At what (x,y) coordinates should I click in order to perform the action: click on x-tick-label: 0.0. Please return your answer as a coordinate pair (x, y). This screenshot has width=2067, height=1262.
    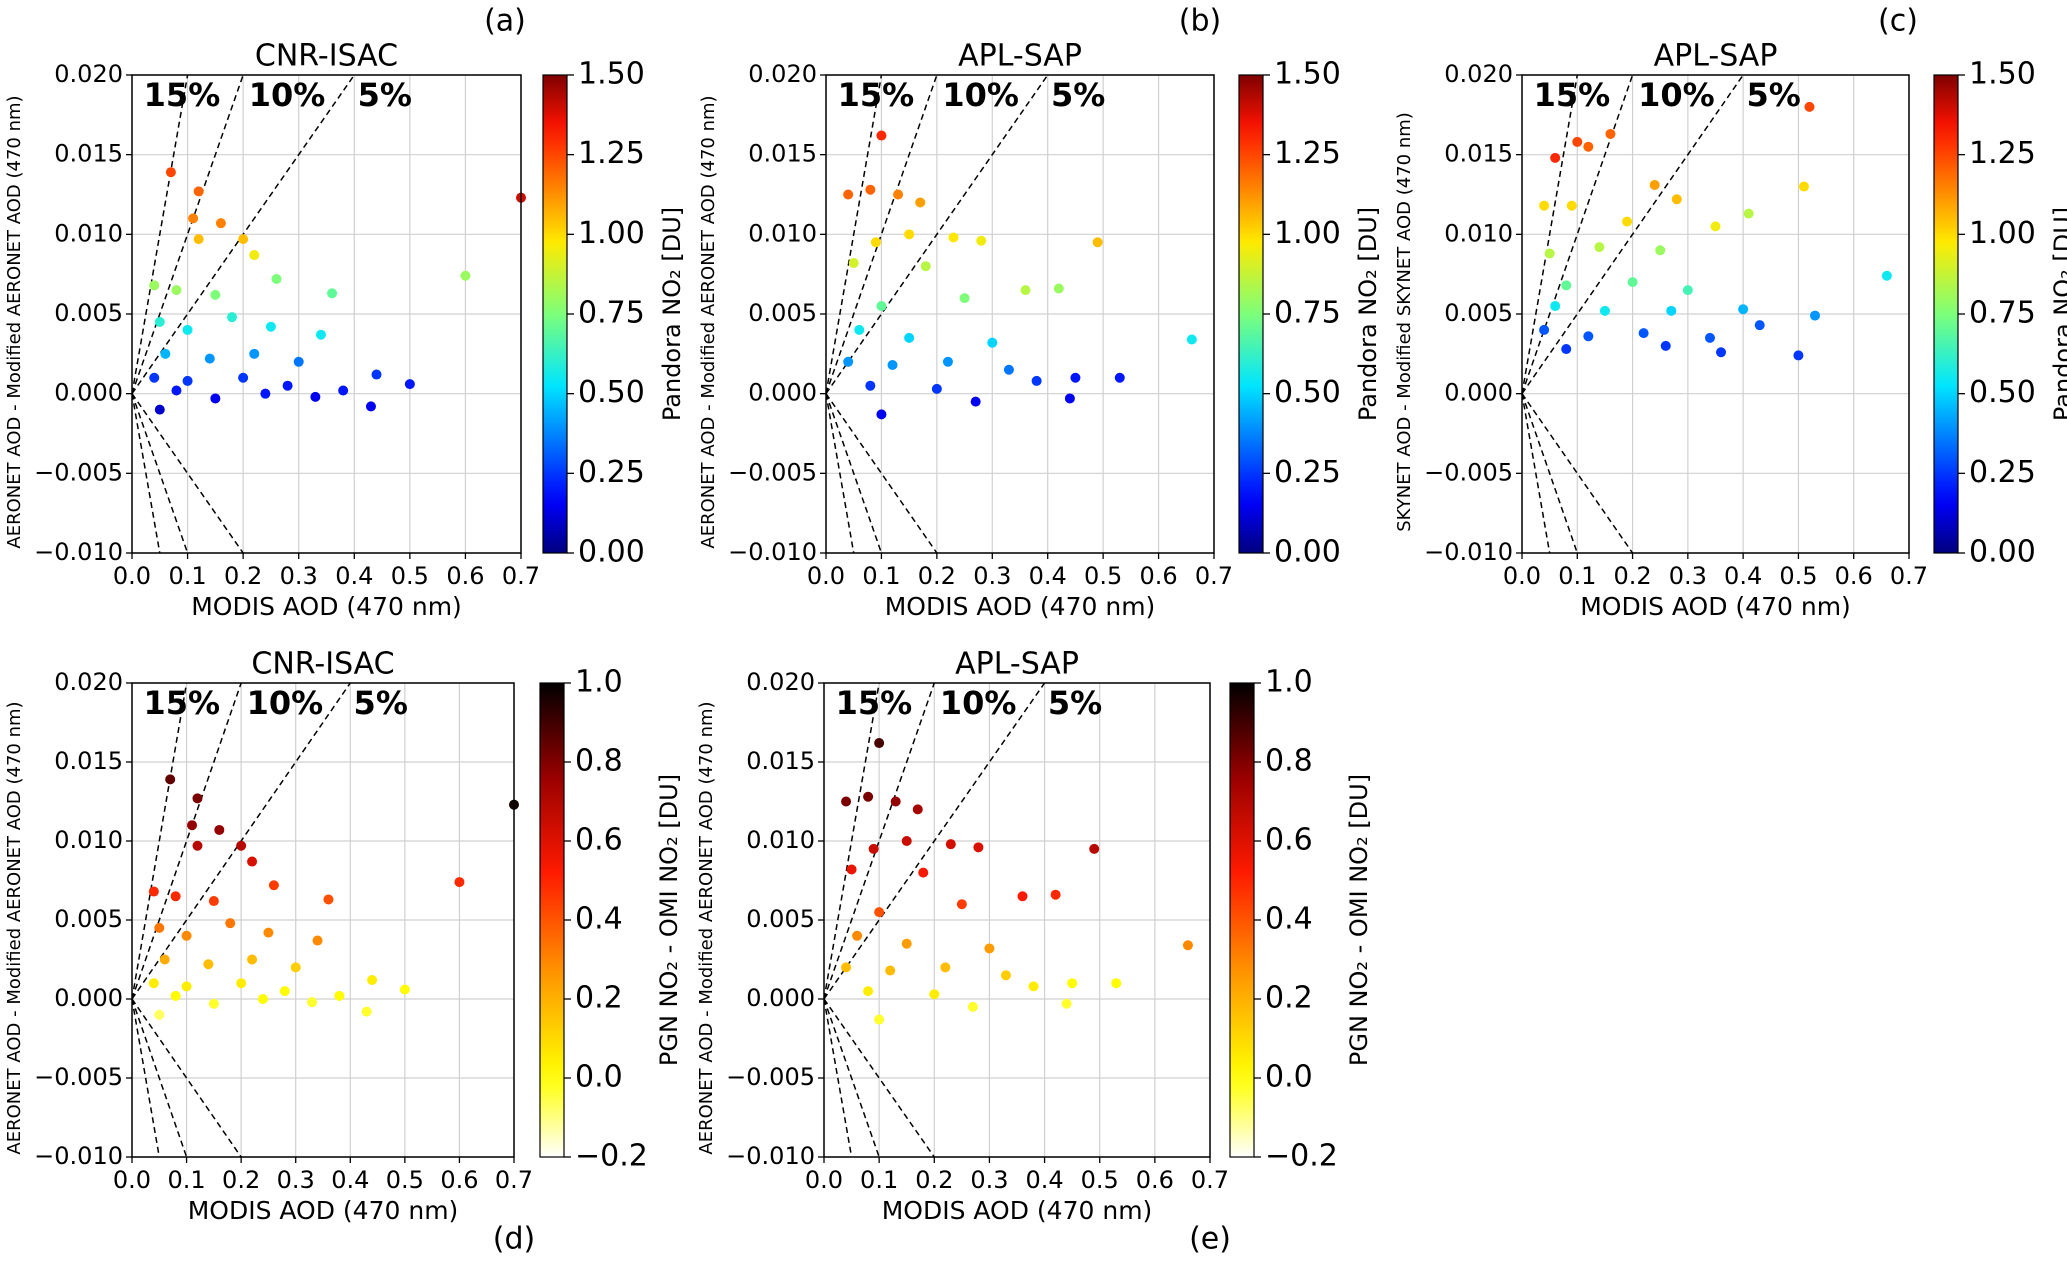
    Looking at the image, I should click on (1522, 576).